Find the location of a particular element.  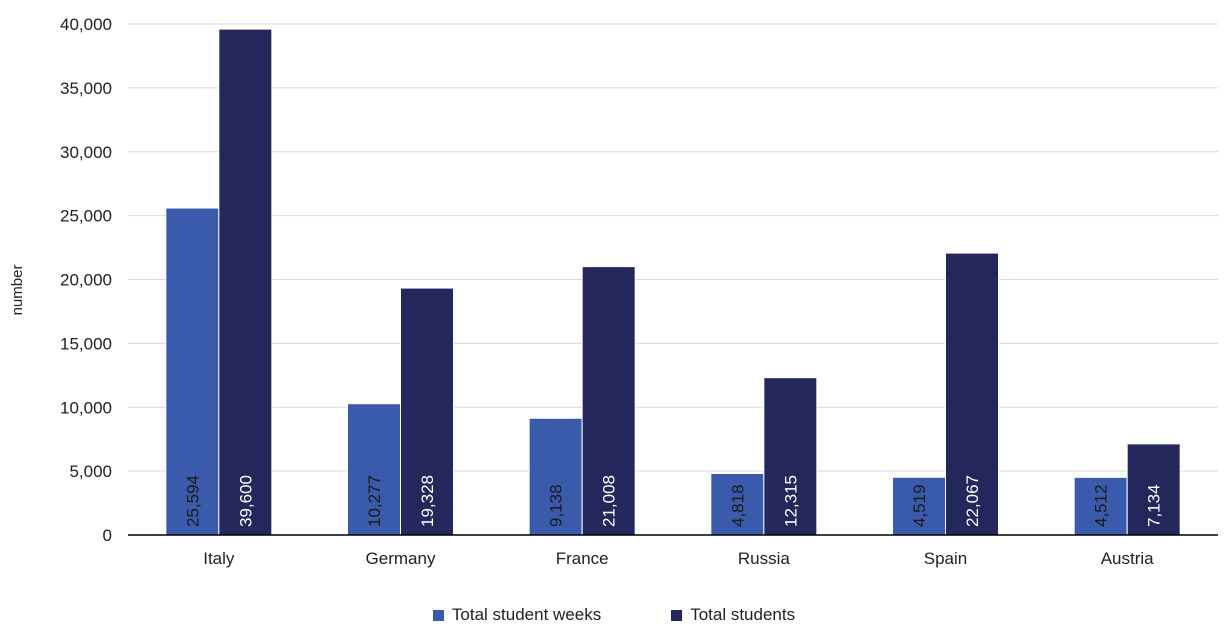

data-label: 25,594 is located at coordinates (192, 501).